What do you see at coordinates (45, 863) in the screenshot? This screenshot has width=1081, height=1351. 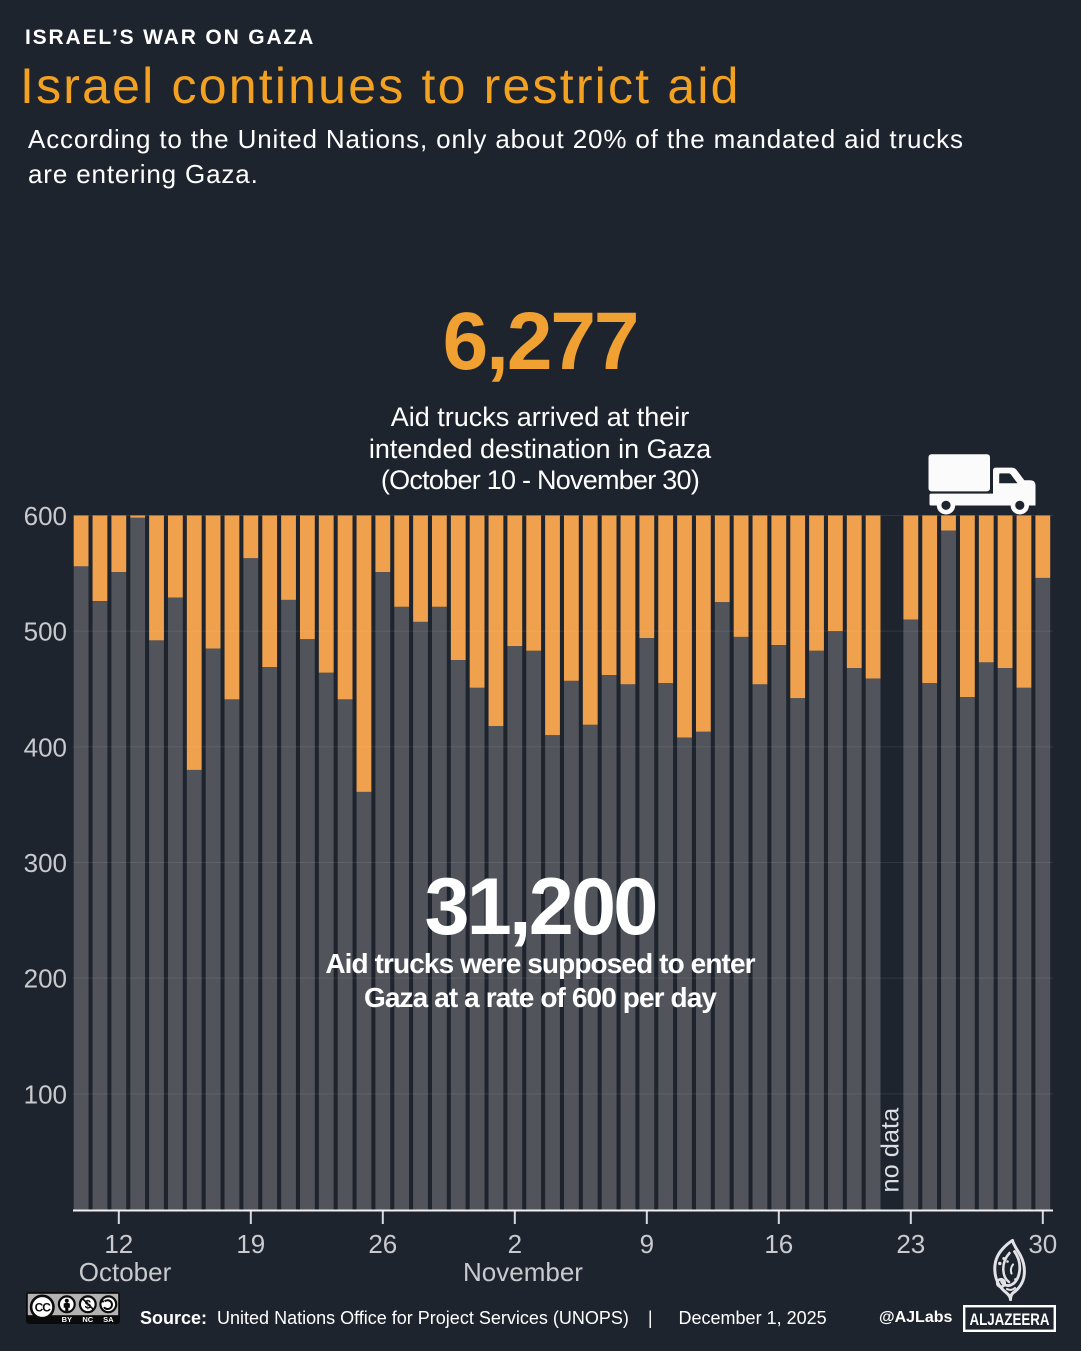 I see `svg-text: 300` at bounding box center [45, 863].